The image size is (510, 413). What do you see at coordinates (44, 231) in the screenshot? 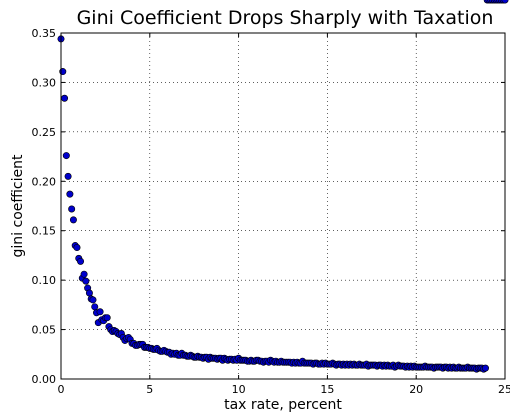
I see `y-tick-label: 0.15` at bounding box center [44, 231].